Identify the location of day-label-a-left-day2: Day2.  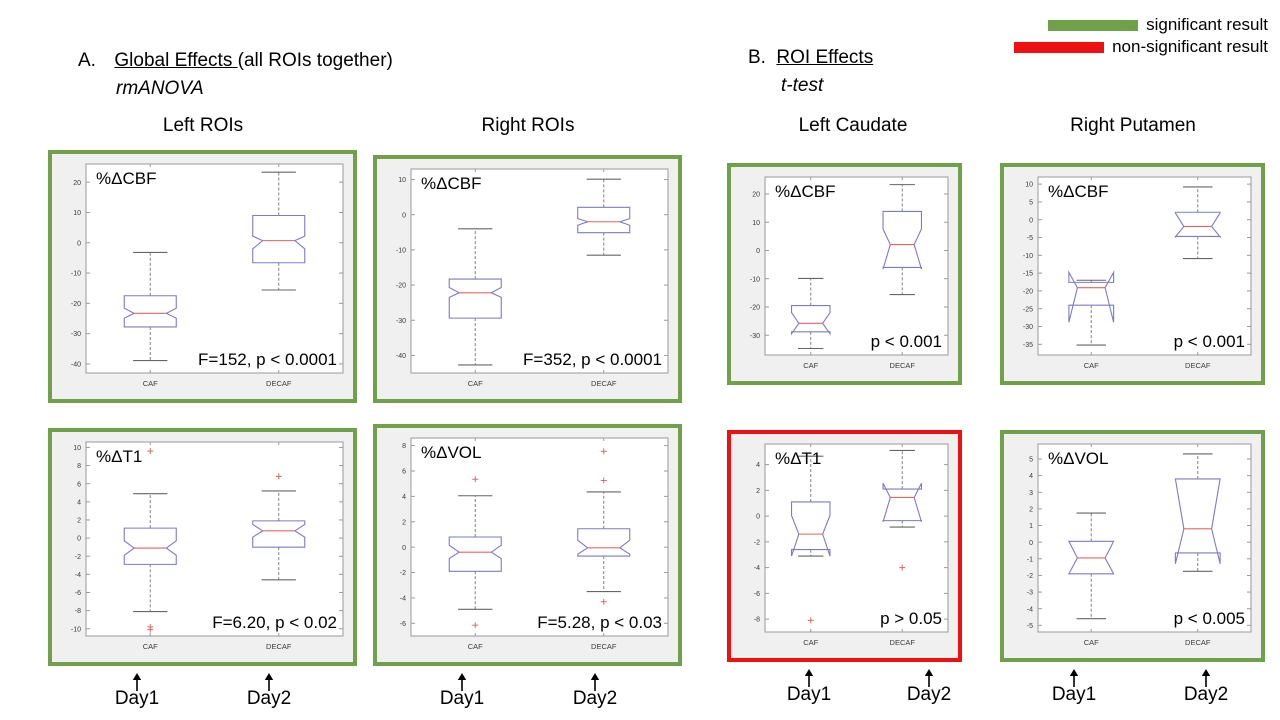
(269, 698).